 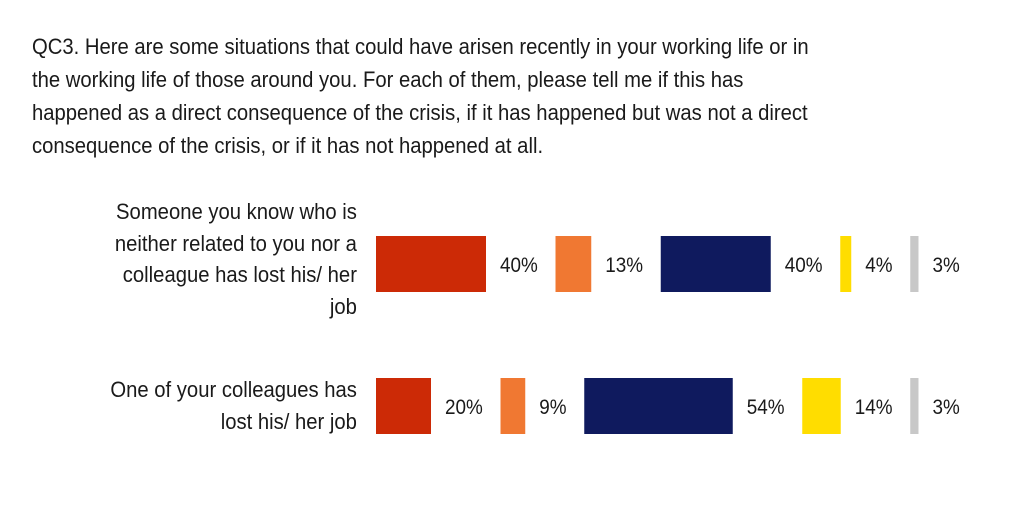 I want to click on data-label: 20%, so click(x=464, y=407).